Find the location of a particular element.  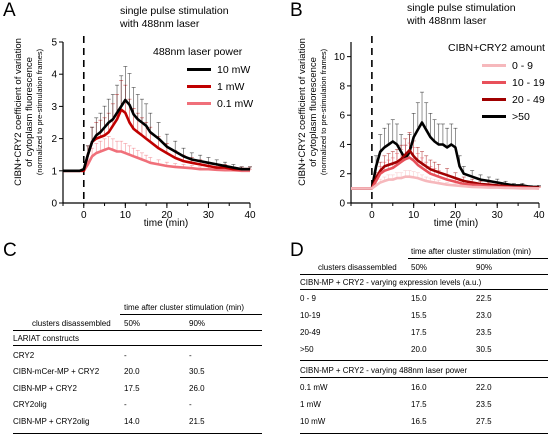

y-tick-label: 10 is located at coordinates (340, 57).